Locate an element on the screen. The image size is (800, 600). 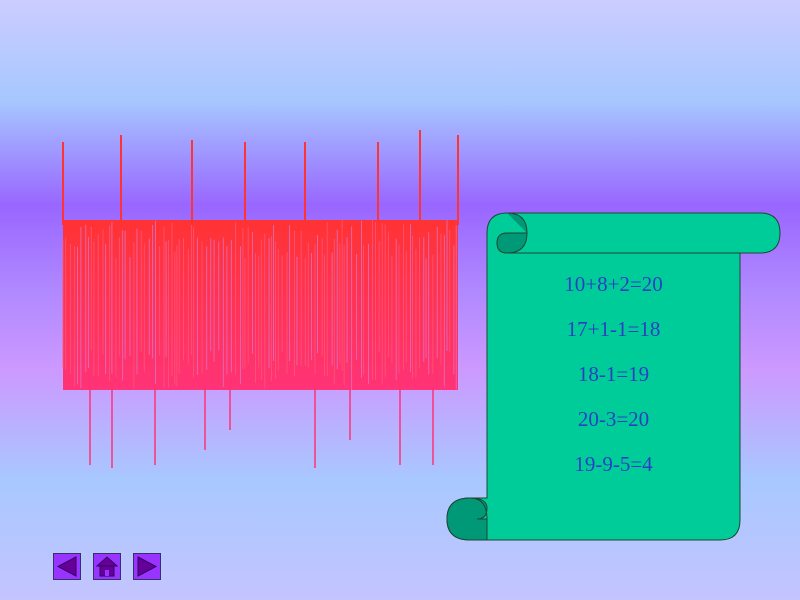
triangle-left-icon is located at coordinates (66, 566).